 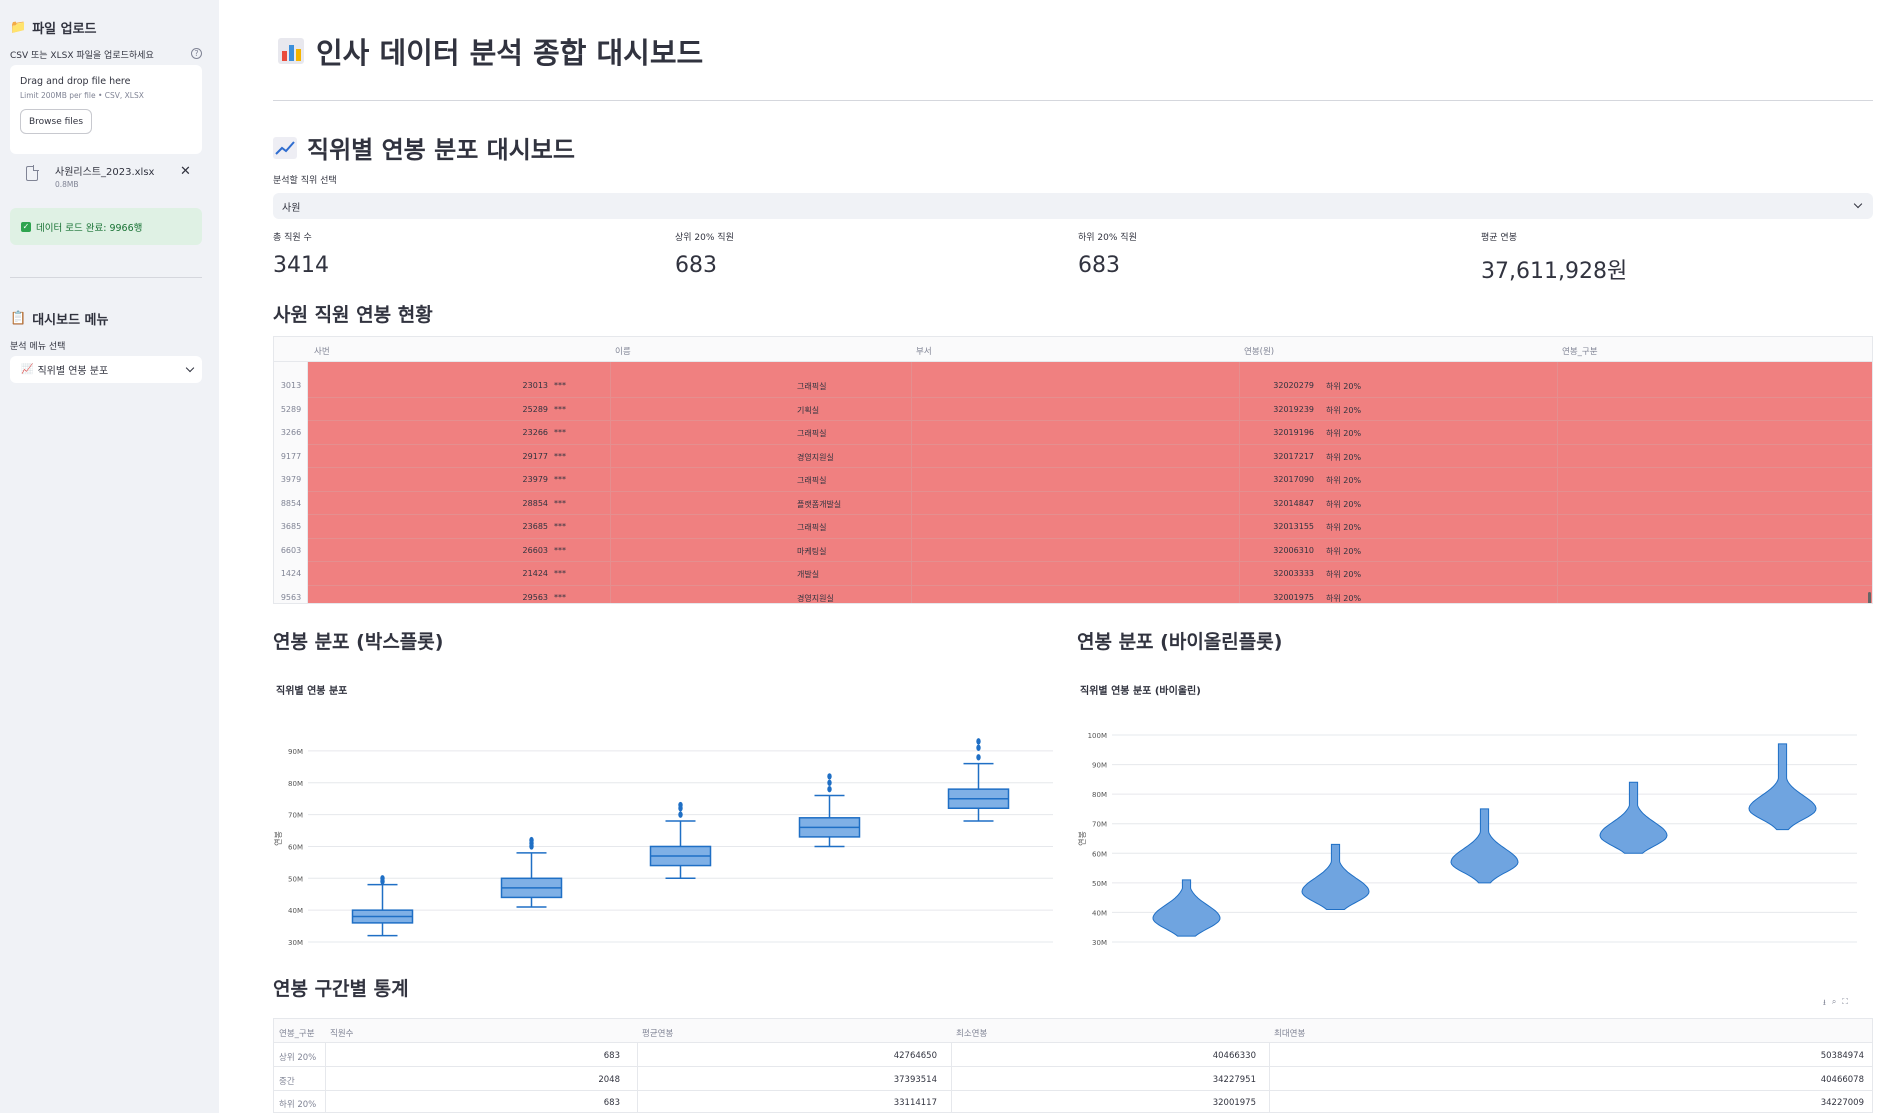 What do you see at coordinates (1073, 595) in the screenshot?
I see `table-row: 9563 29563 *** 경영지원실 32001975 하위 20%` at bounding box center [1073, 595].